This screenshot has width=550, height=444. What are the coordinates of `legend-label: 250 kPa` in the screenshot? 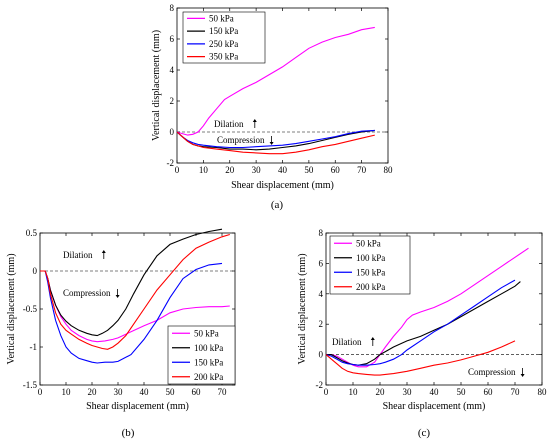 It's located at (223, 44).